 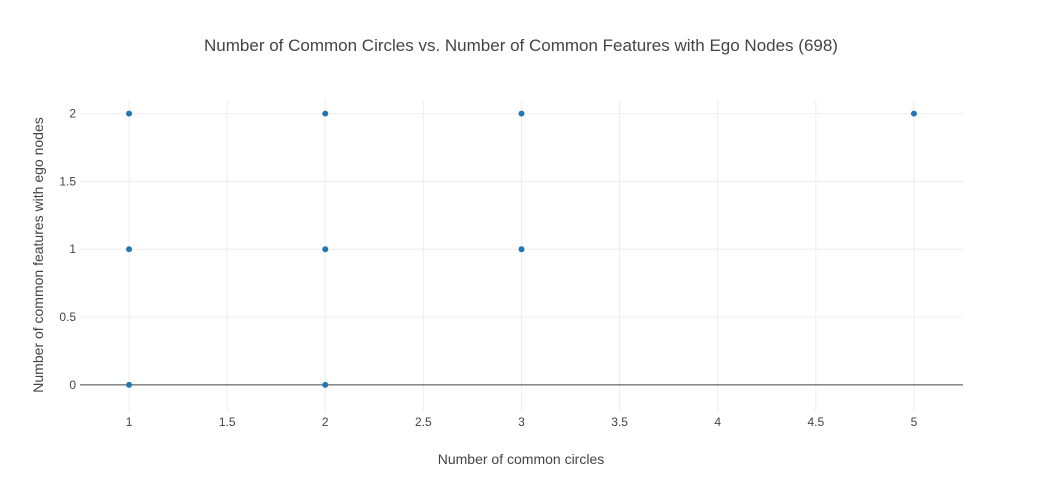 What do you see at coordinates (38, 254) in the screenshot?
I see `y-axis-title: Number of common features with ego nodes` at bounding box center [38, 254].